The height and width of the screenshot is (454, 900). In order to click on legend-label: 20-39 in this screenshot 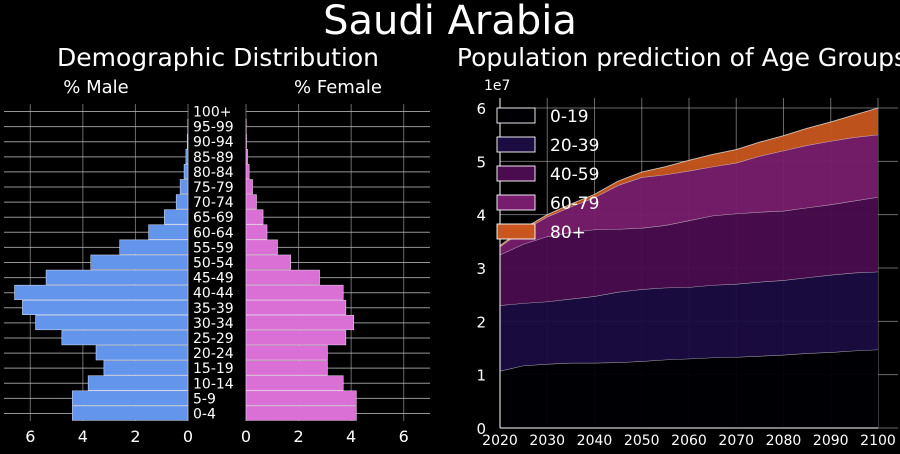, I will do `click(574, 146)`.